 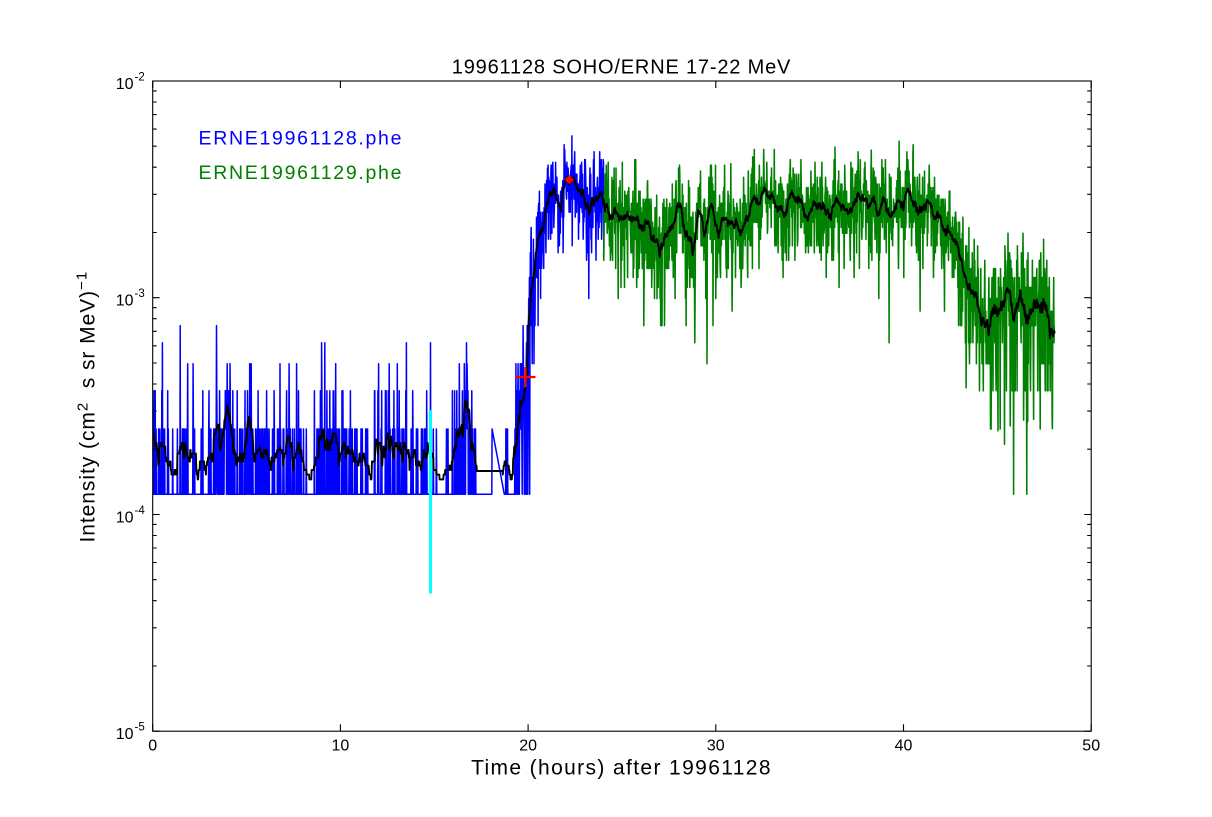 I want to click on svg-text: -4, so click(x=140, y=511).